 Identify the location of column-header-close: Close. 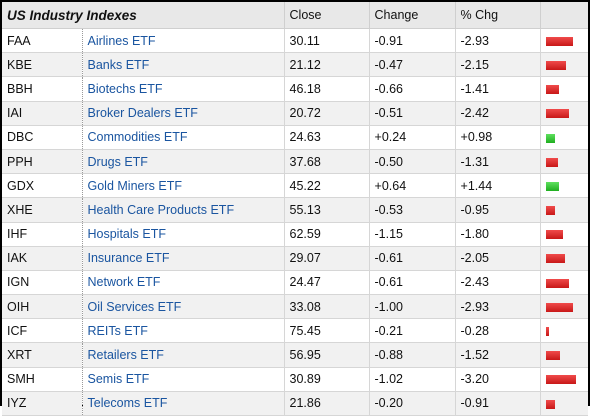
(327, 15).